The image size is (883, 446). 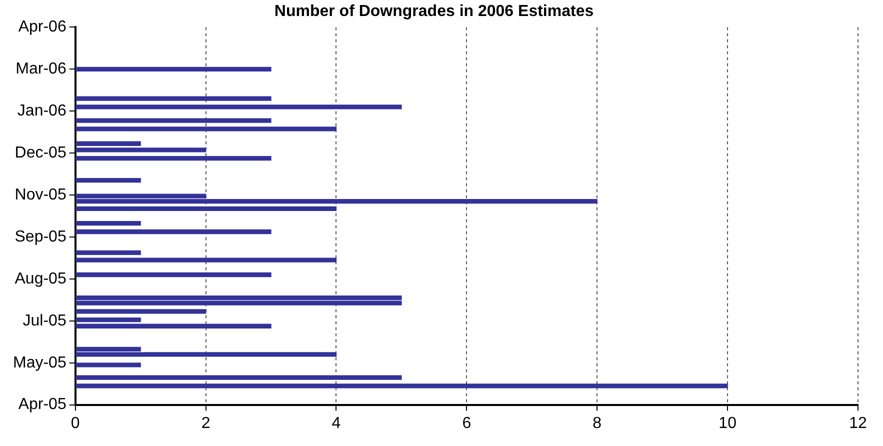 I want to click on x-tick-label: 6, so click(x=467, y=423).